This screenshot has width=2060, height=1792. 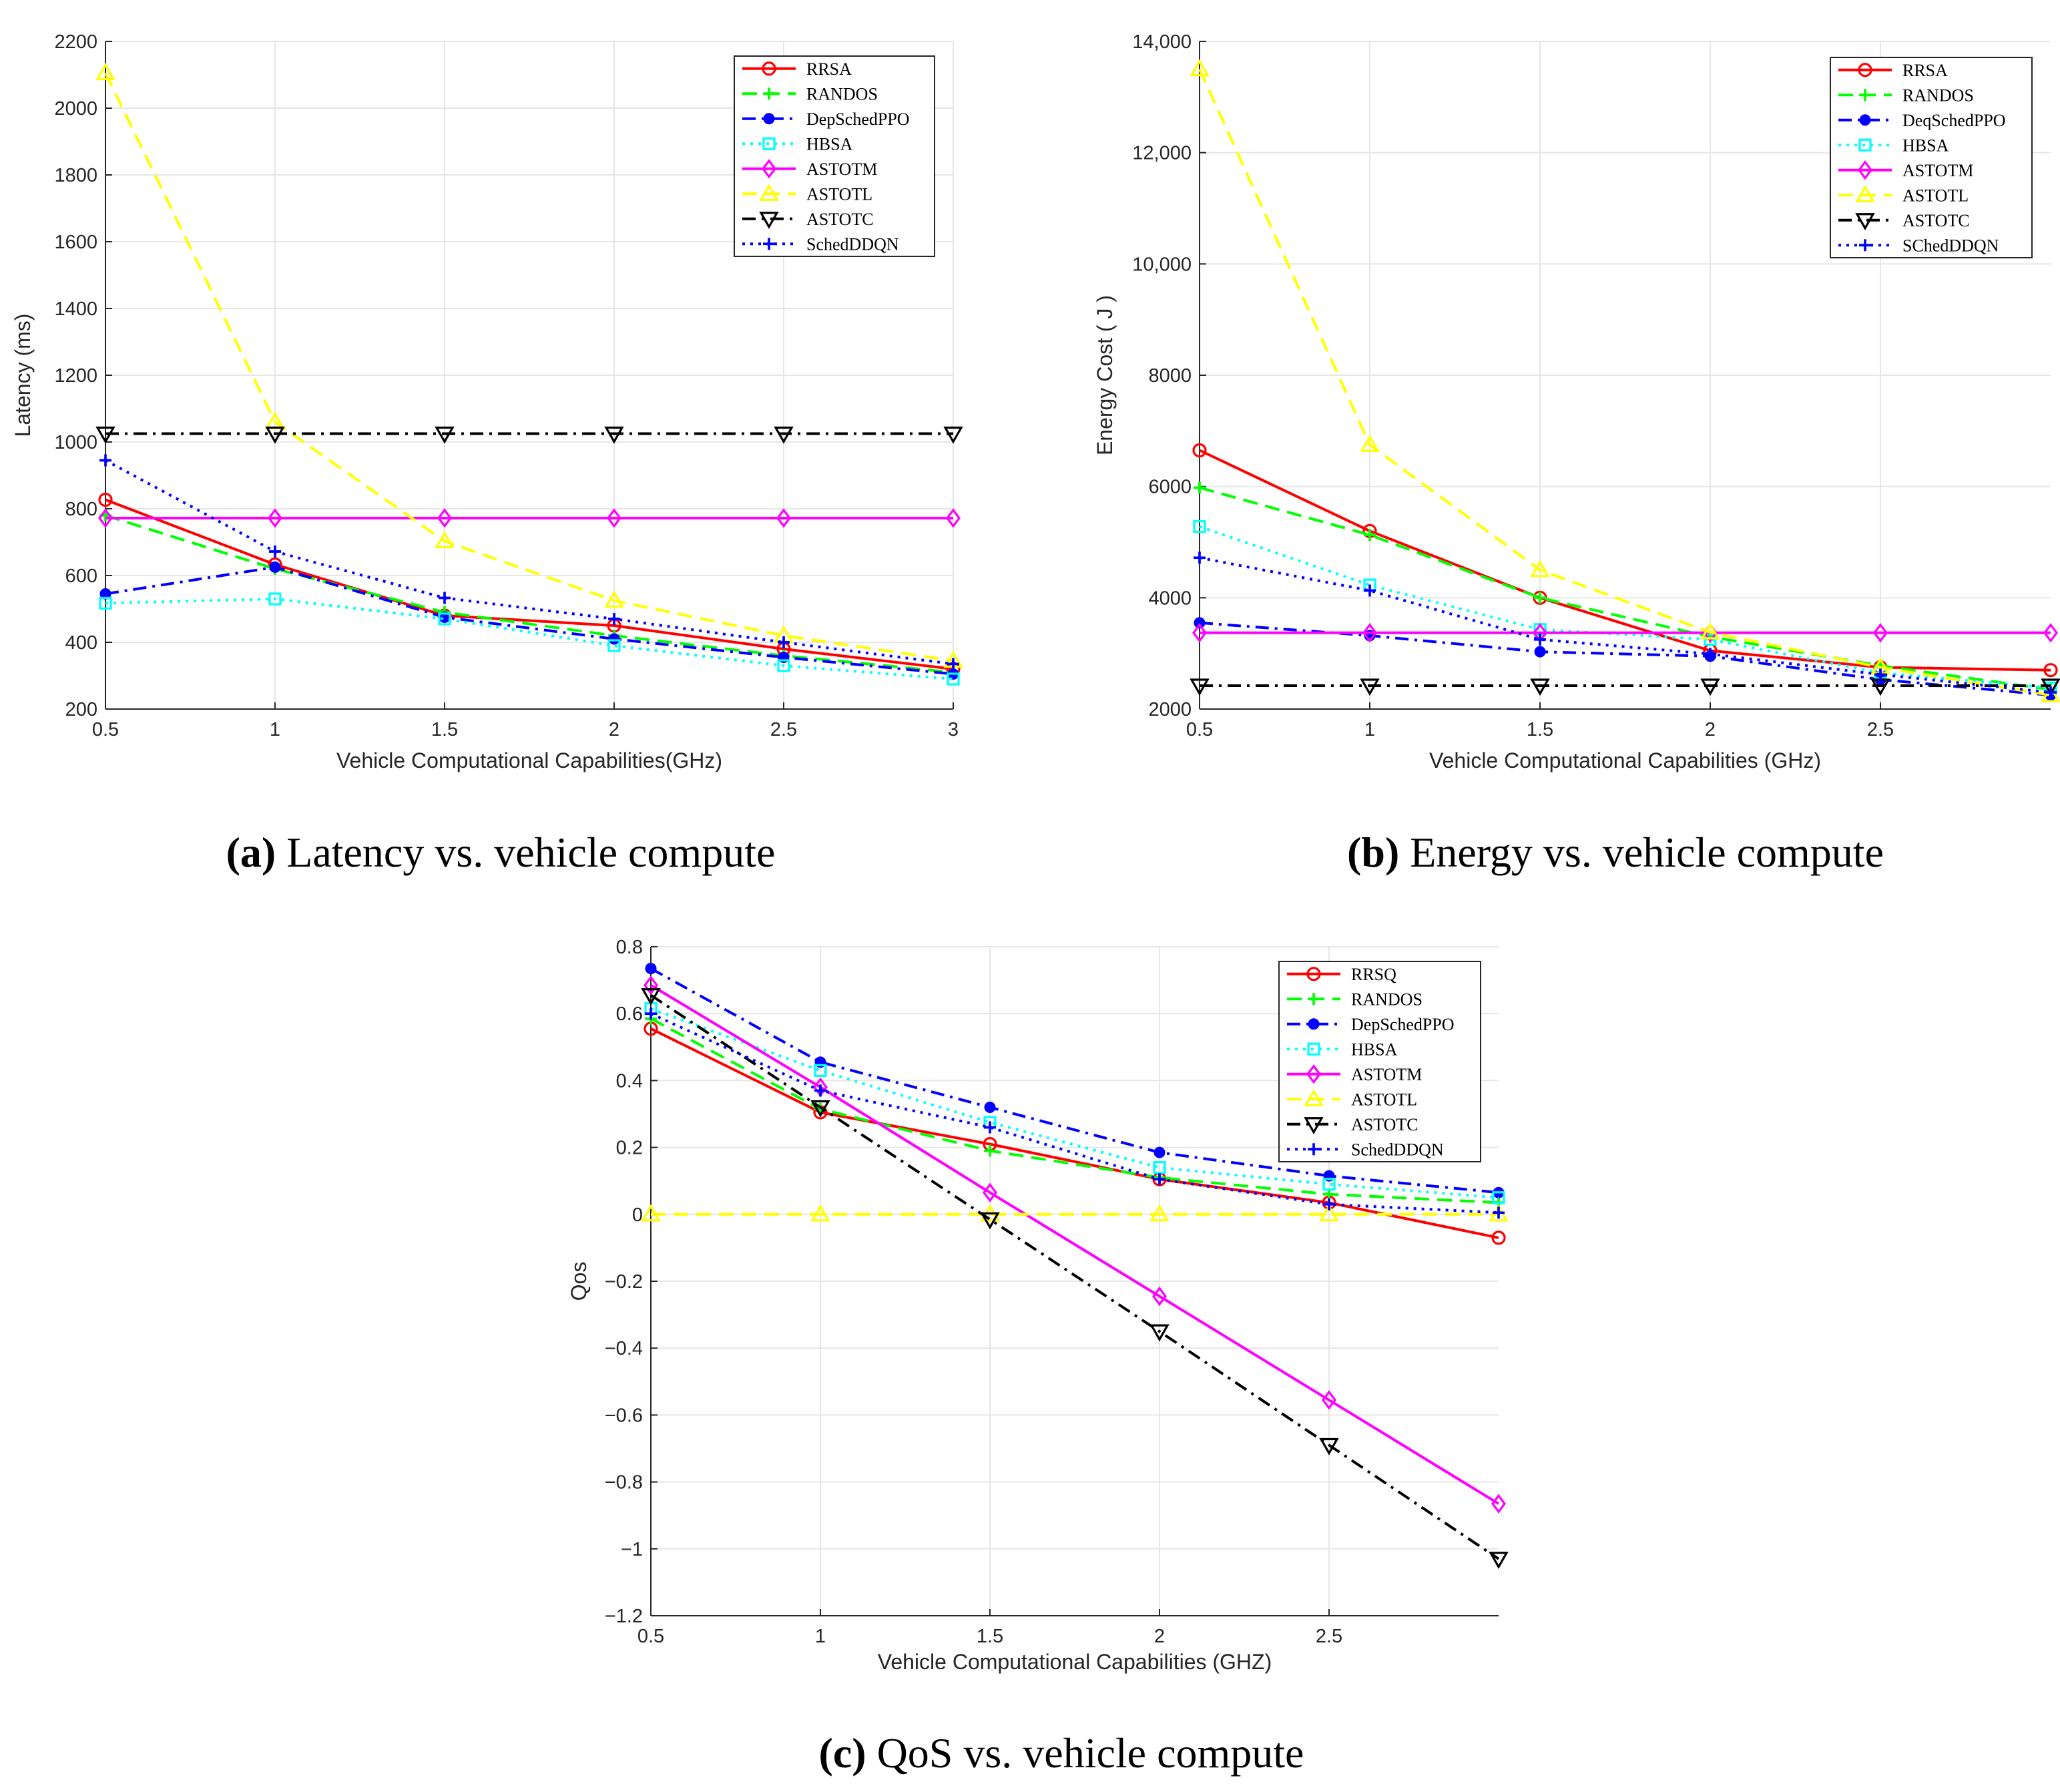 What do you see at coordinates (629, 1149) in the screenshot?
I see `y-tick-label: 0.2` at bounding box center [629, 1149].